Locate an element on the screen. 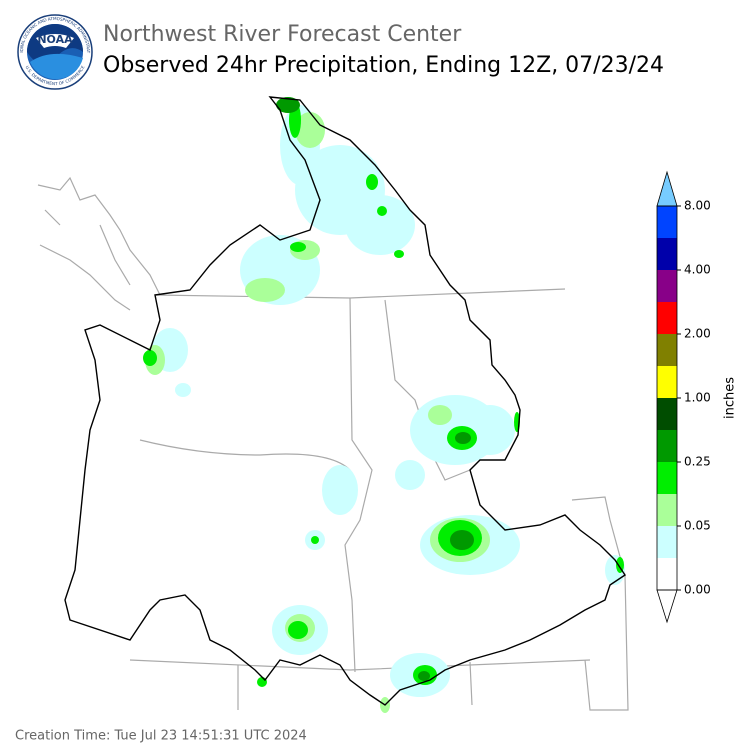 The image size is (756, 756). title: Northwest River Forecast Center is located at coordinates (282, 34).